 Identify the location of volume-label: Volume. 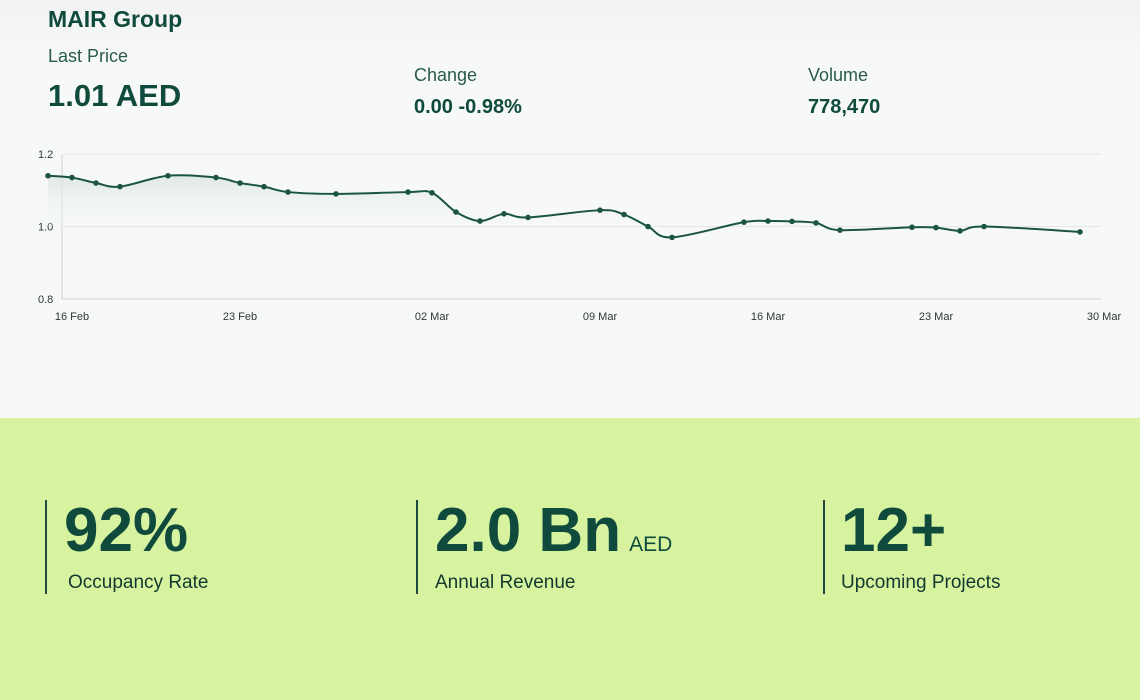
(838, 75).